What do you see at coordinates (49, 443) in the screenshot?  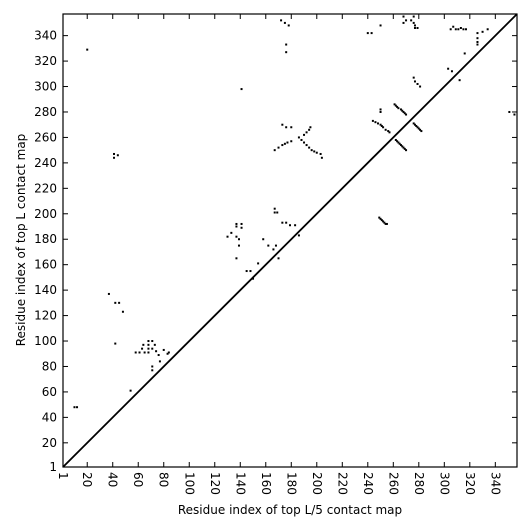 I see `y-tick-label: 20` at bounding box center [49, 443].